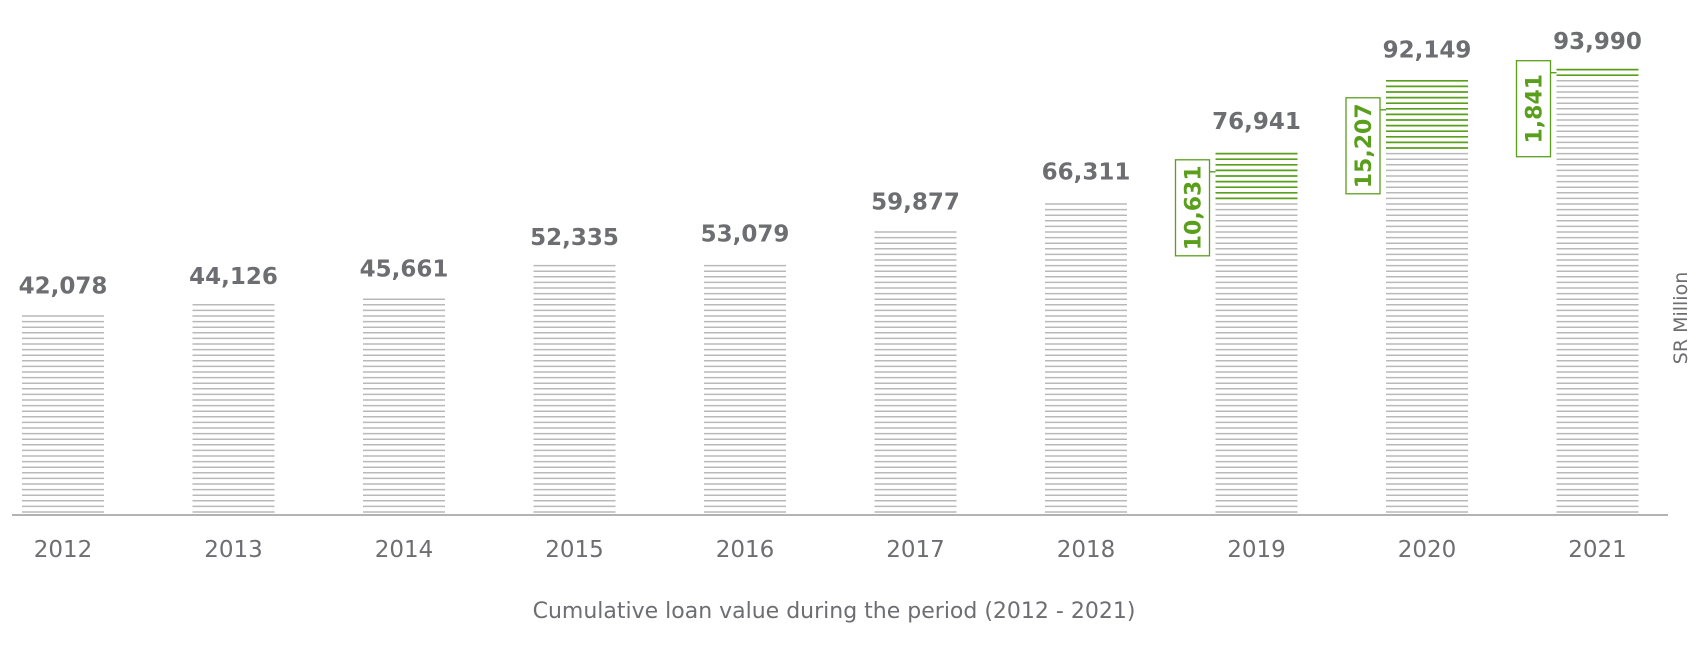 The height and width of the screenshot is (646, 1702). I want to click on bar-2016, so click(745, 388).